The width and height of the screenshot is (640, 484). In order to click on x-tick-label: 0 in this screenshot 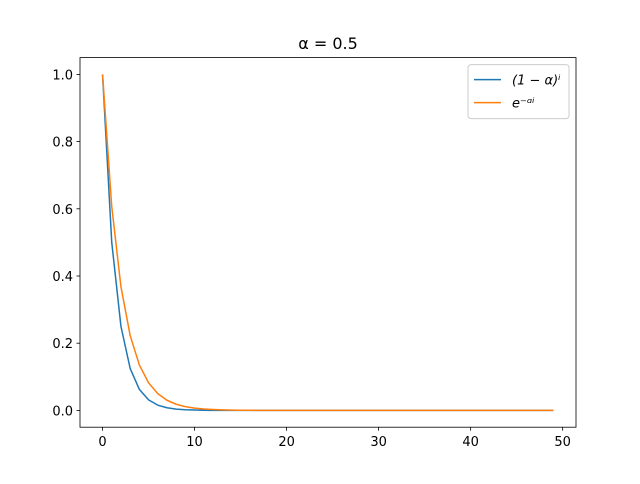, I will do `click(102, 442)`.